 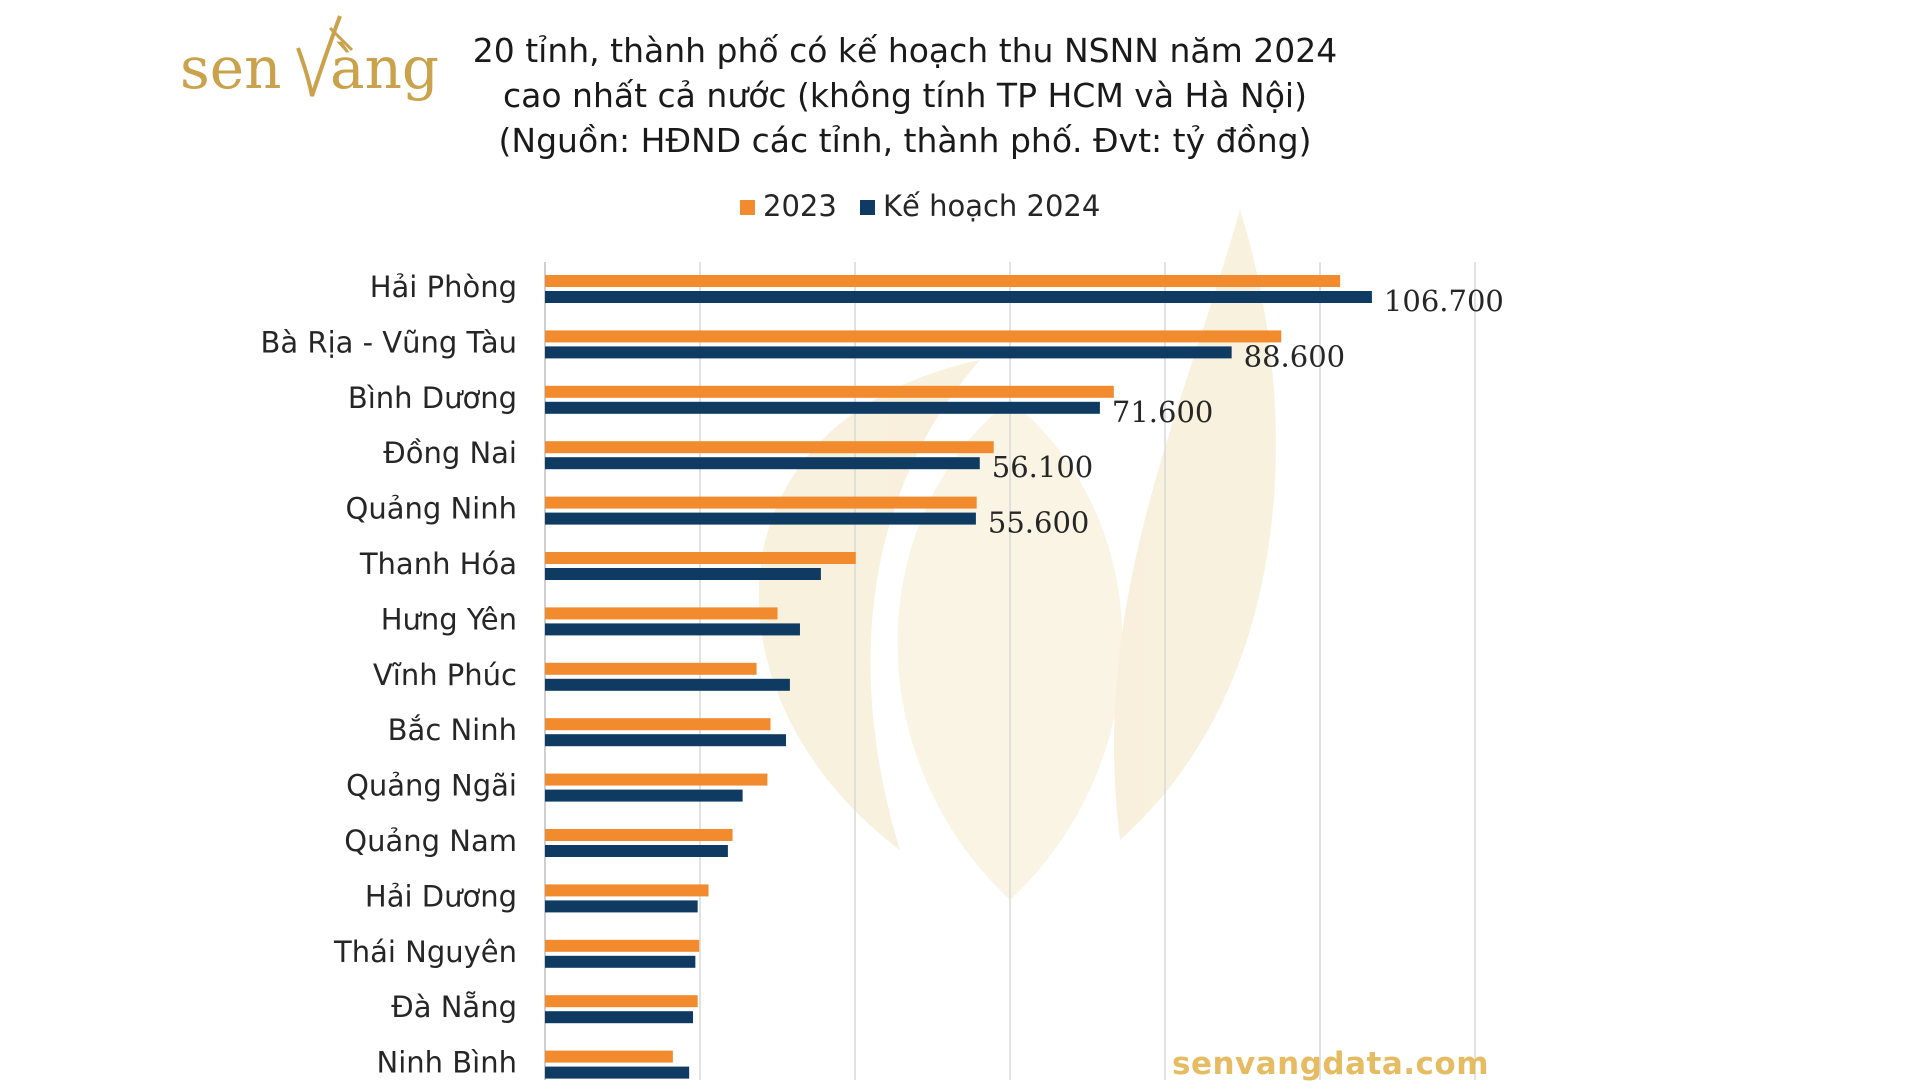 I want to click on category-label: Hải Phòng, so click(x=443, y=287).